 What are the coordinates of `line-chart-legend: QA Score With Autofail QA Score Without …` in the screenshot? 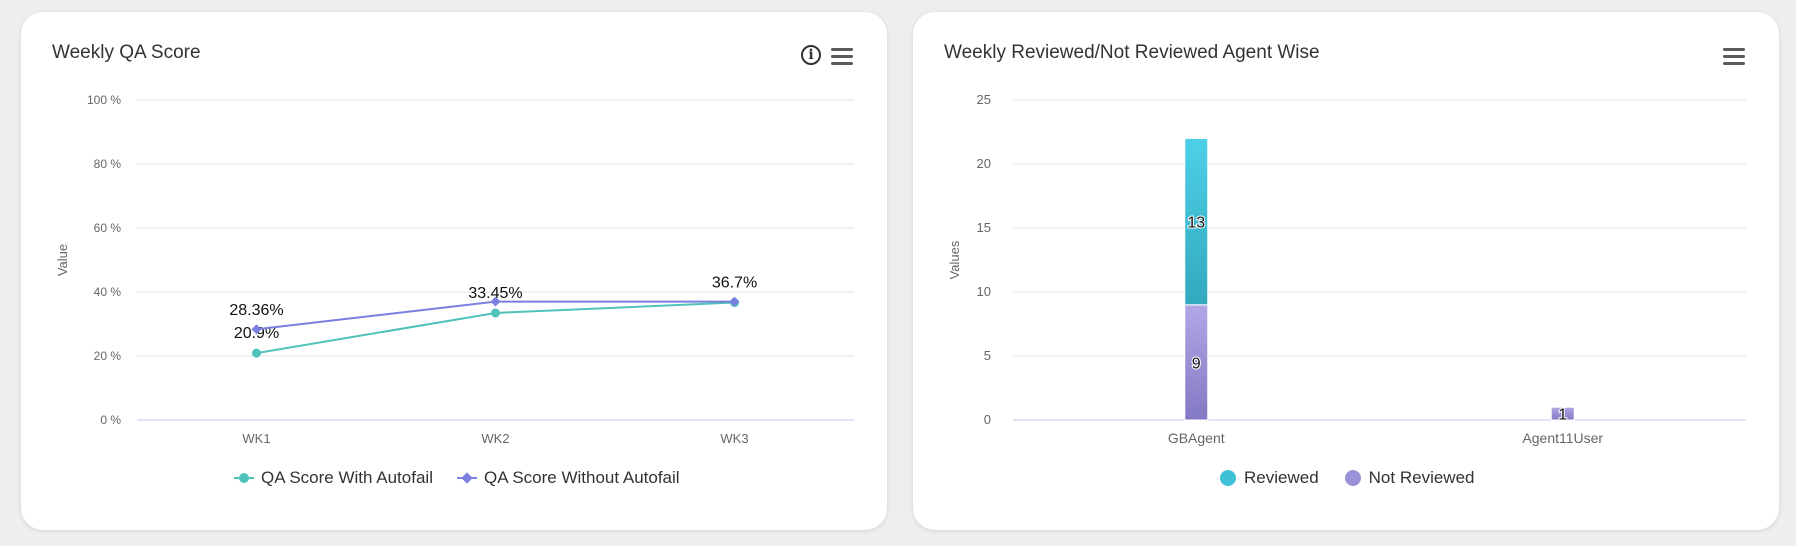 It's located at (457, 478).